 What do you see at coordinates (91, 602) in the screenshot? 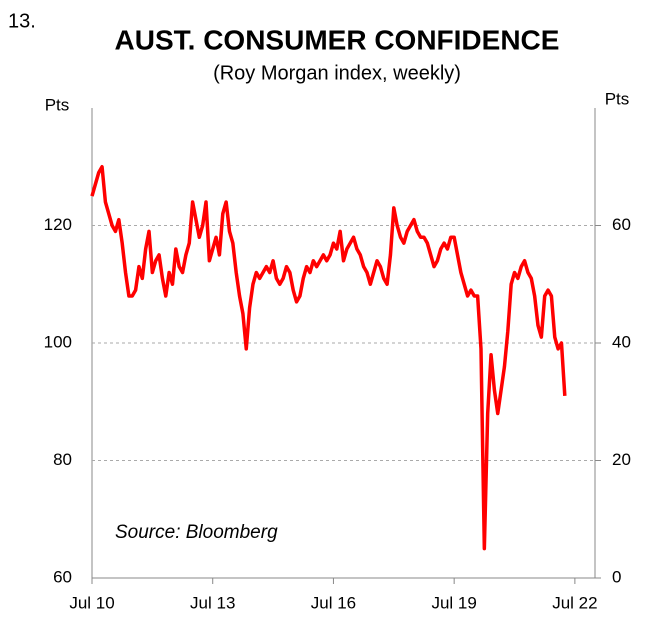
I see `x-tick-label: Jul 10` at bounding box center [91, 602].